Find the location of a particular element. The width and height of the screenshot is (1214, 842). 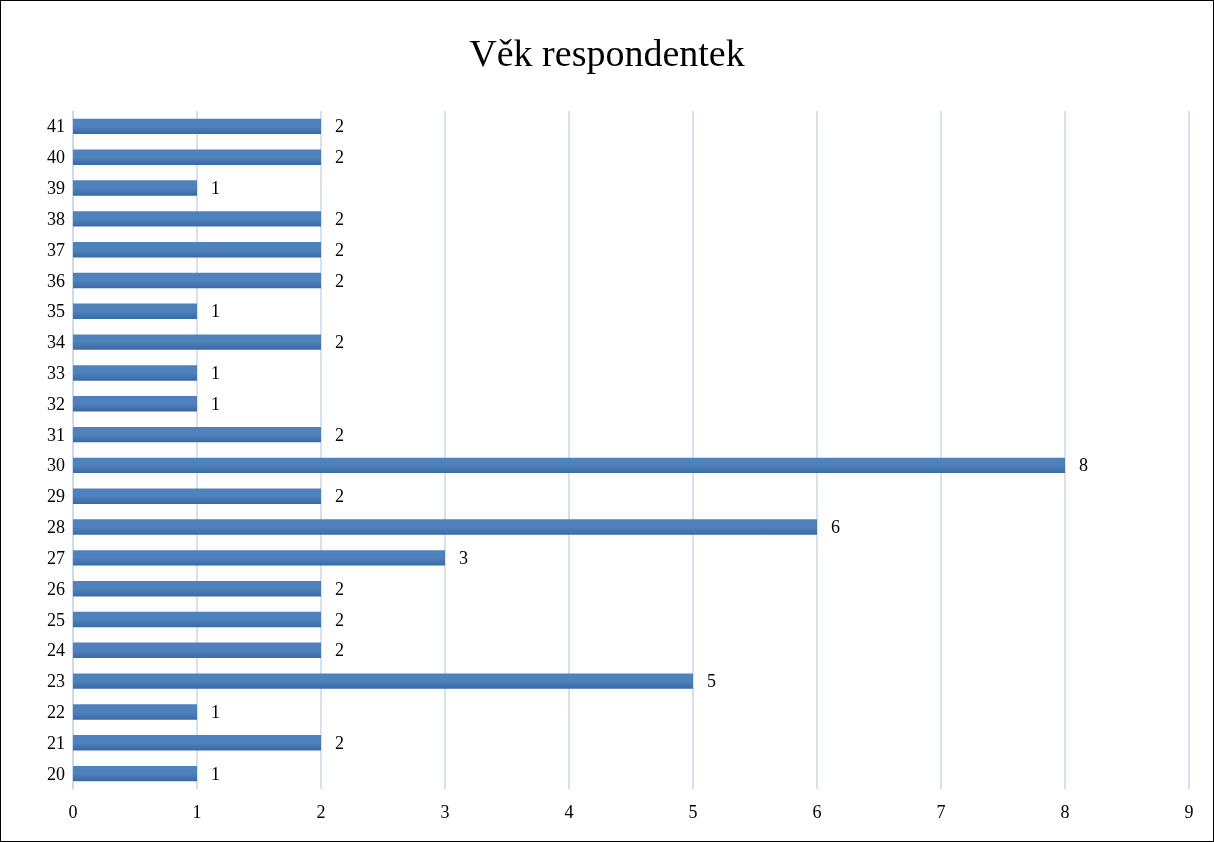

x-tick-label: 0 is located at coordinates (73, 812).